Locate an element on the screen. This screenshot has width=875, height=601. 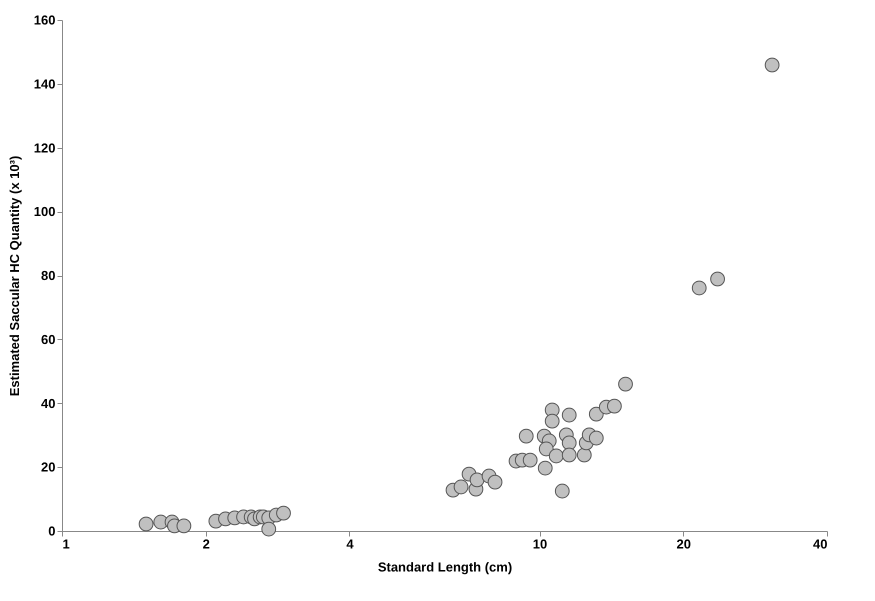
y-tick-label: 140 is located at coordinates (45, 84).